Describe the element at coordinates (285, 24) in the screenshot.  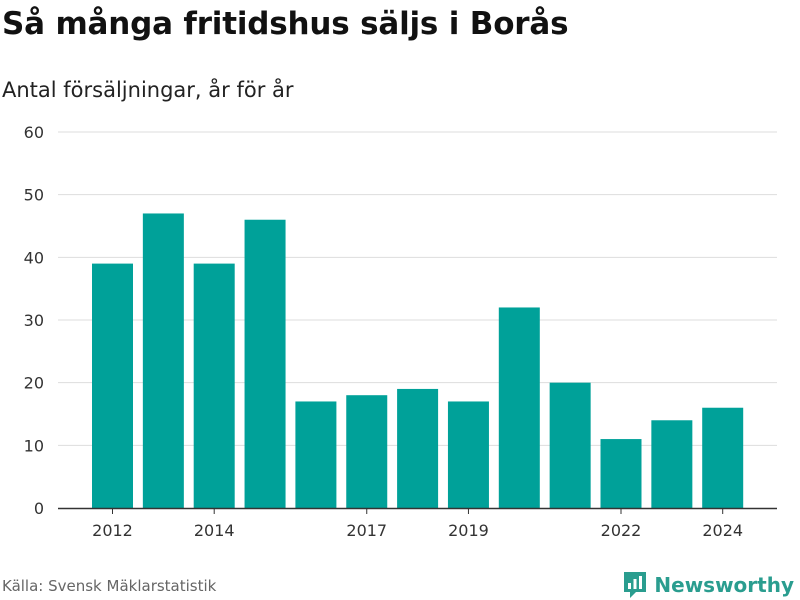
I see `chart-title: Så många fritidshus säljs i Borås` at that location.